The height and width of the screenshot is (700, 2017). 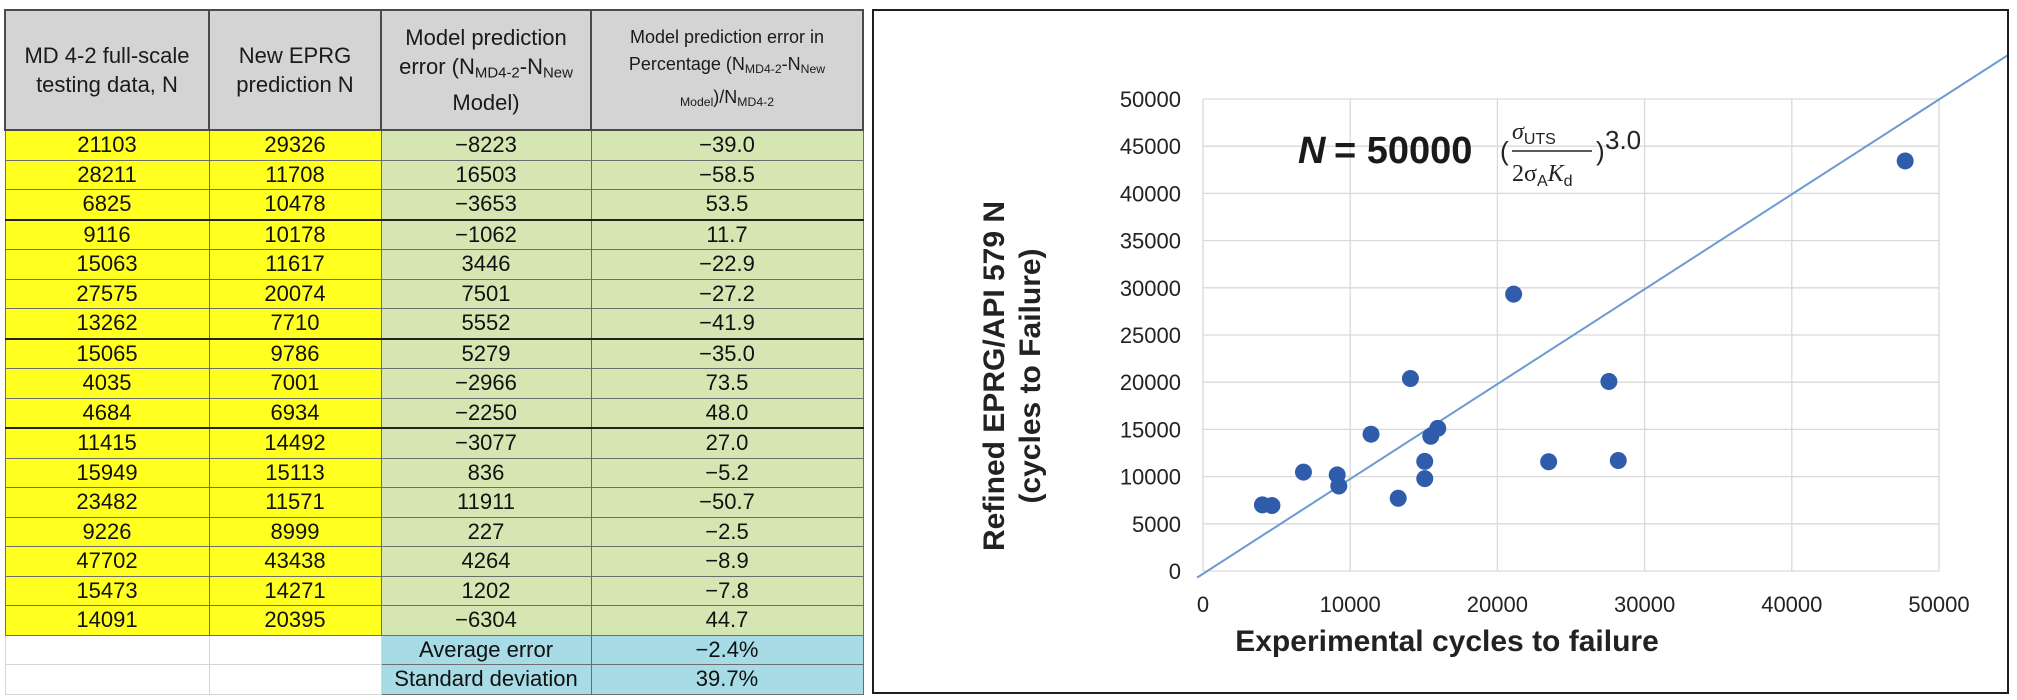 What do you see at coordinates (107, 413) in the screenshot?
I see `cell-testing-value: 4684` at bounding box center [107, 413].